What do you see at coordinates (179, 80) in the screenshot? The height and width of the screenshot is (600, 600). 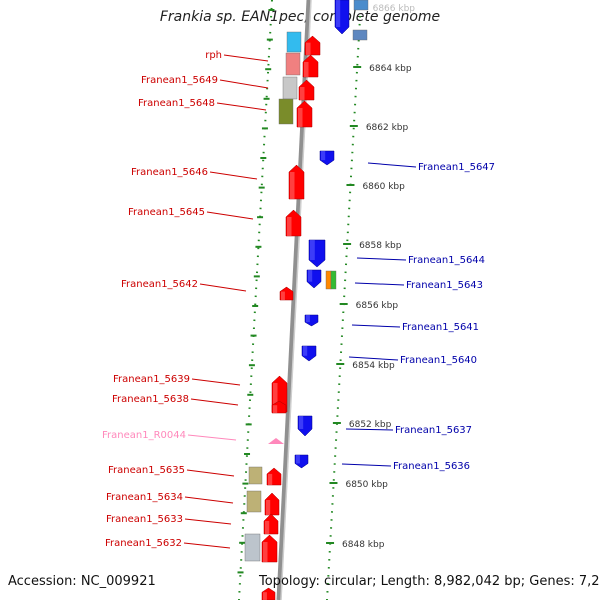 I see `left-gene-label: Franean1_5649` at bounding box center [179, 80].